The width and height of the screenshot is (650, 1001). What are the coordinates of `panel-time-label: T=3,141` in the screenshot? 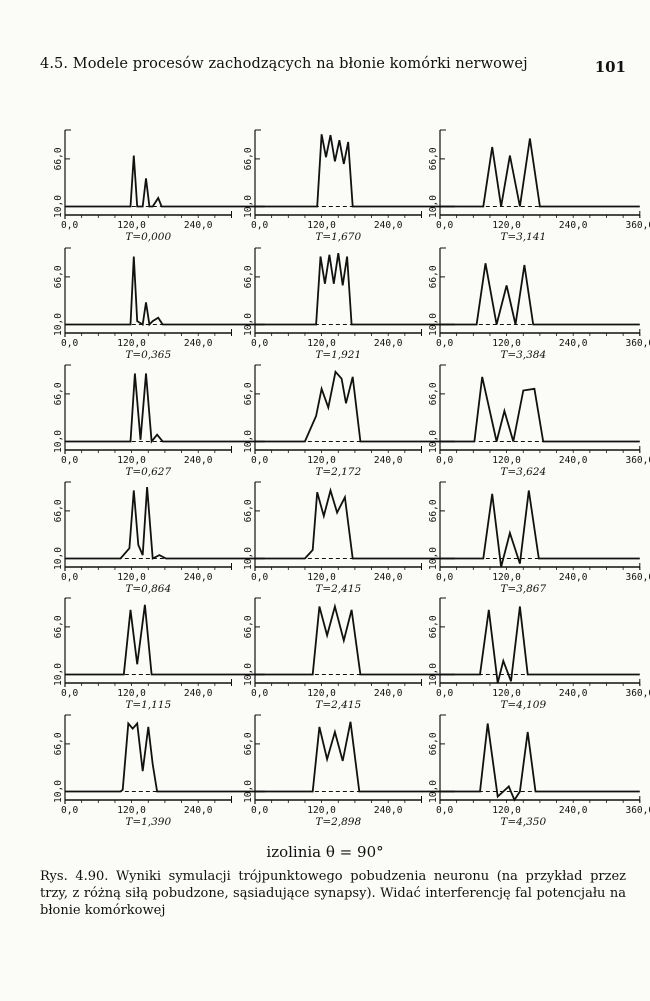 It's located at (523, 237).